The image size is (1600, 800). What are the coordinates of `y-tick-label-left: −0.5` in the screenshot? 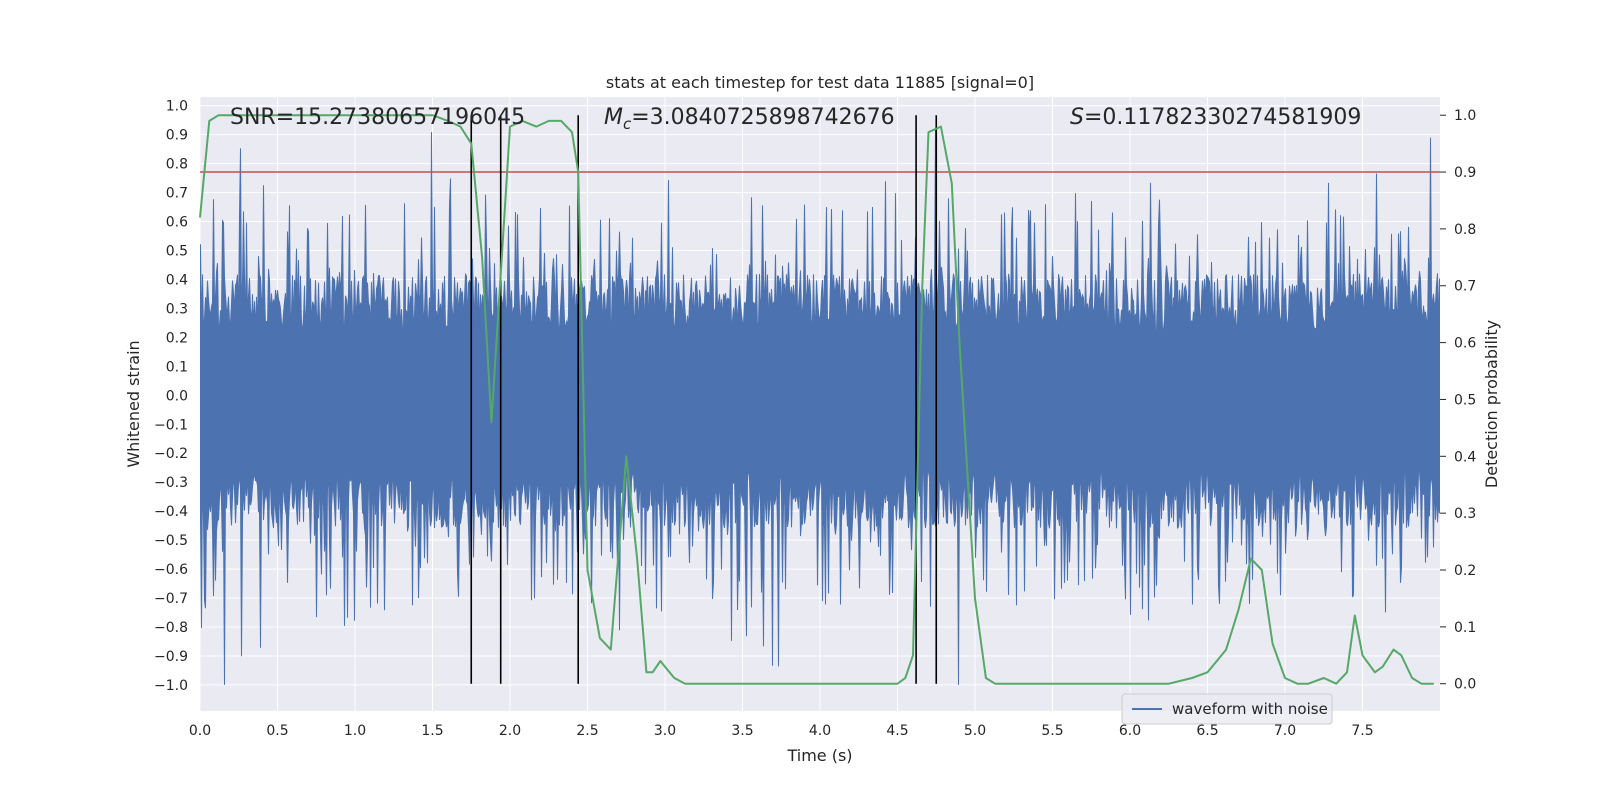 It's located at (171, 541).